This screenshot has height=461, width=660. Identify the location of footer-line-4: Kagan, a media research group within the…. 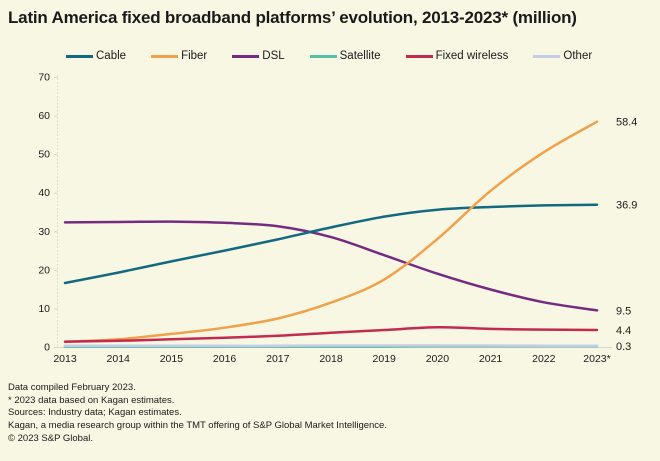
(197, 426).